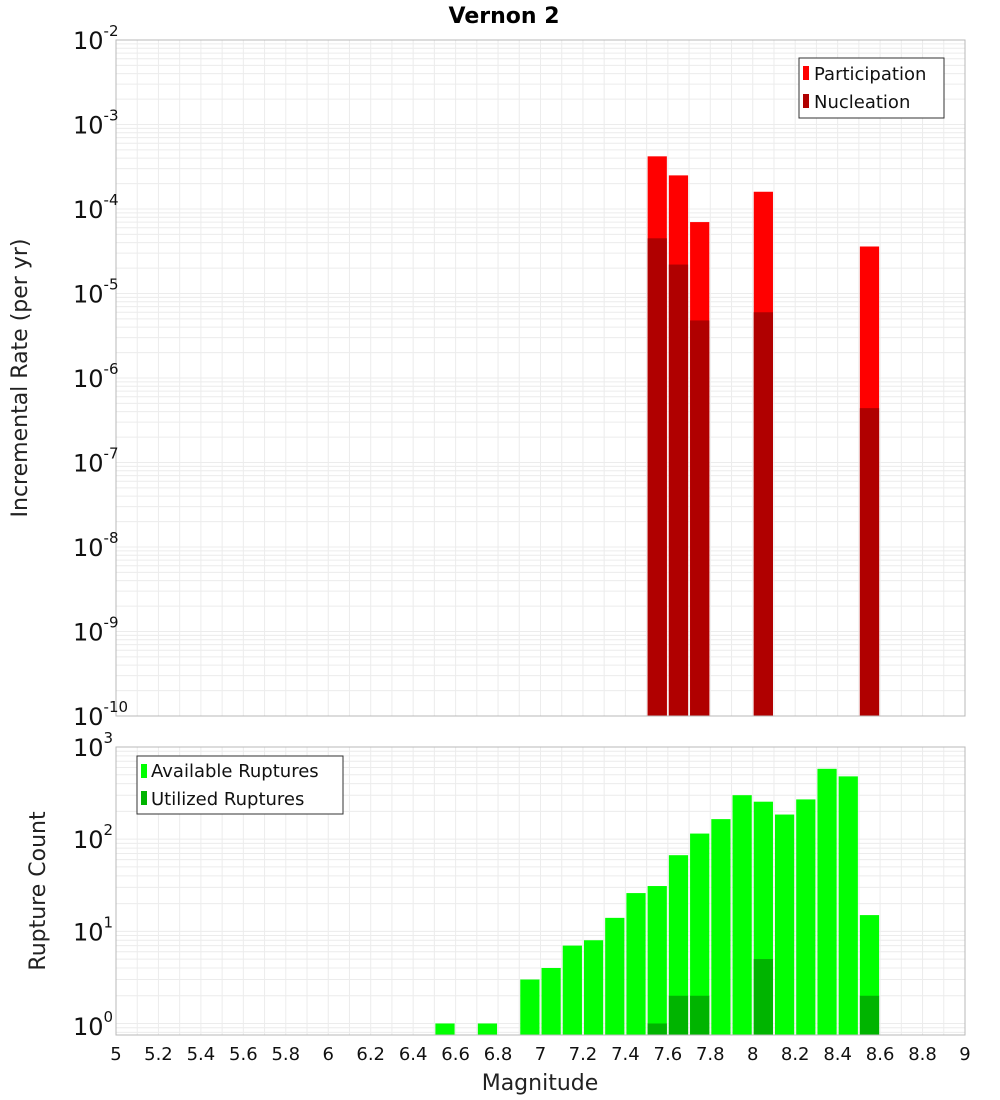  Describe the element at coordinates (93, 745) in the screenshot. I see `y-tick-label: 10³` at that location.